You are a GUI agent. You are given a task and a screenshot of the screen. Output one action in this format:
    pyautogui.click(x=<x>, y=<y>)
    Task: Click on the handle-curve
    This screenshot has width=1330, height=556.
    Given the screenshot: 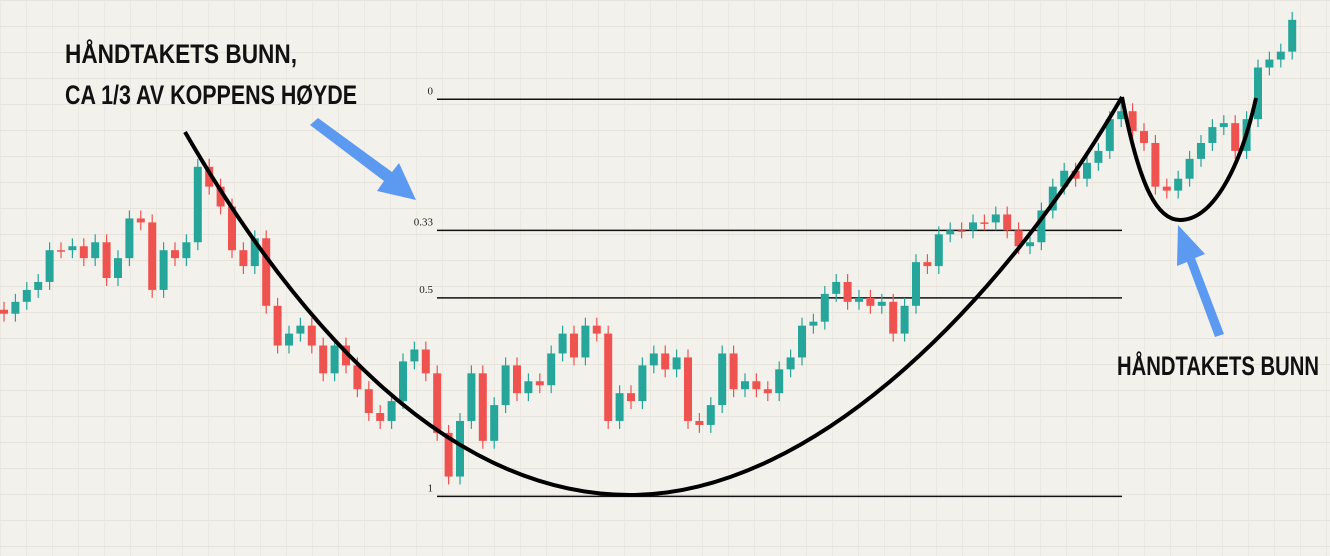 What is the action you would take?
    pyautogui.click(x=1189, y=159)
    